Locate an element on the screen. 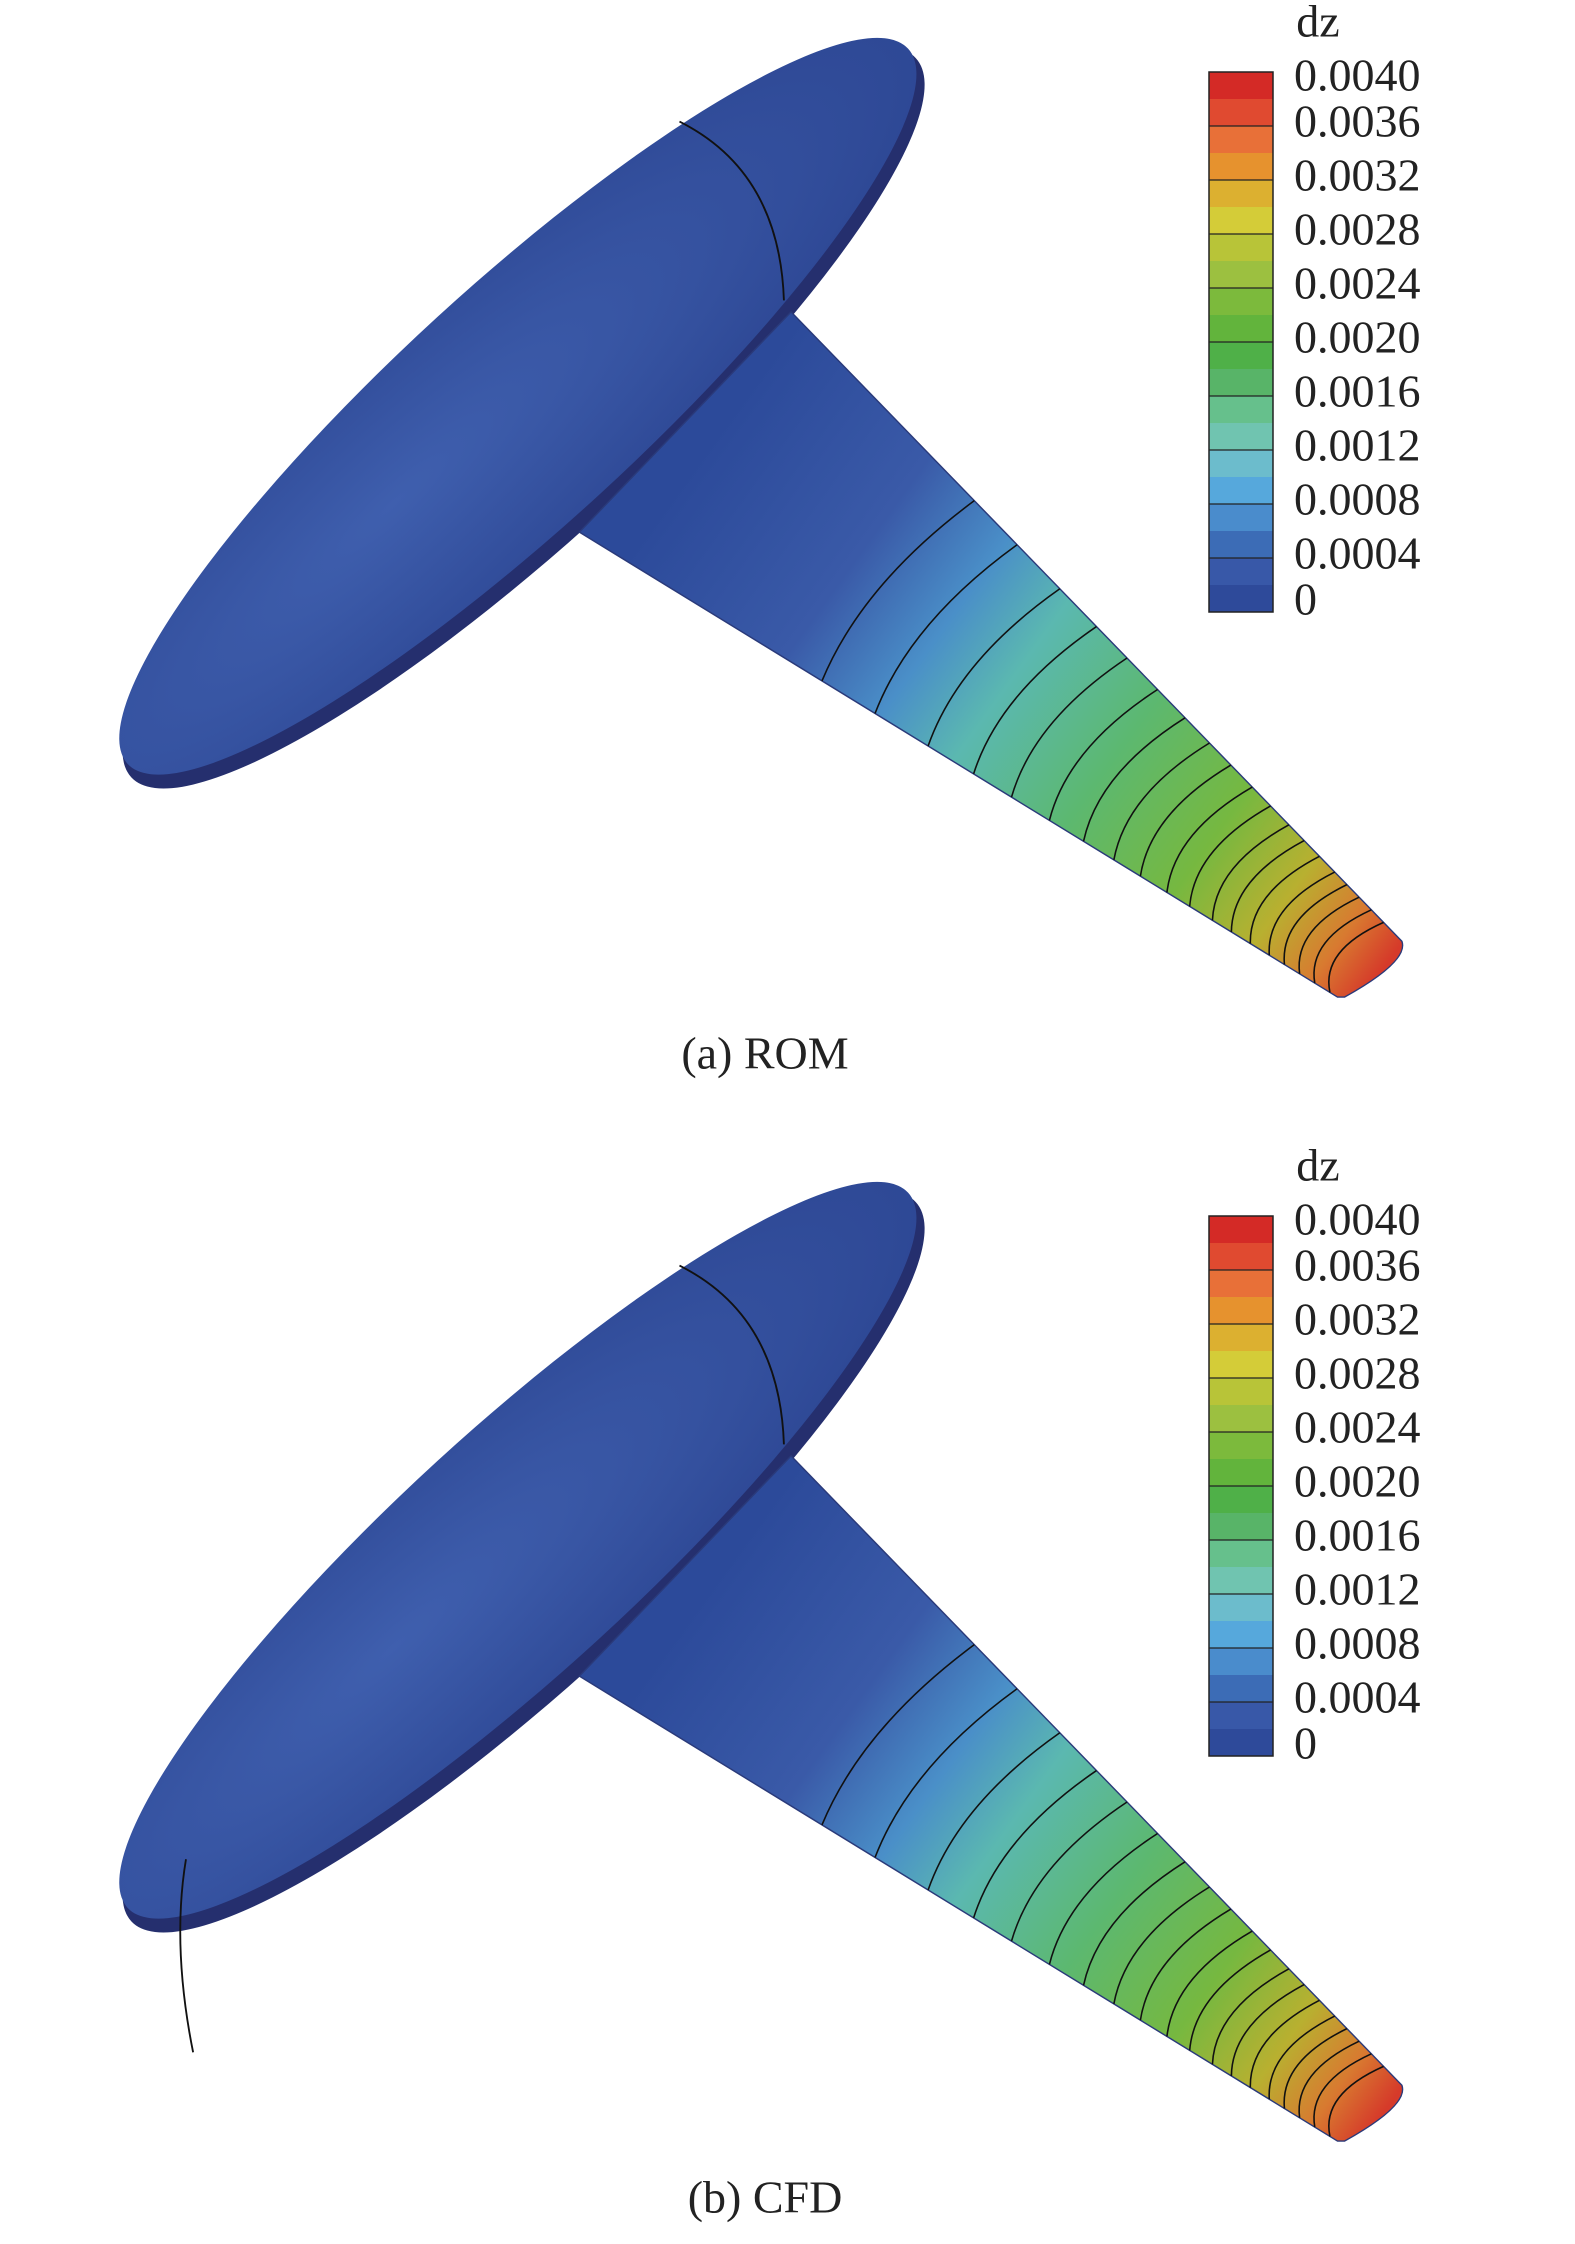 The width and height of the screenshot is (1575, 2244). caption: (b) CFD is located at coordinates (765, 2197).